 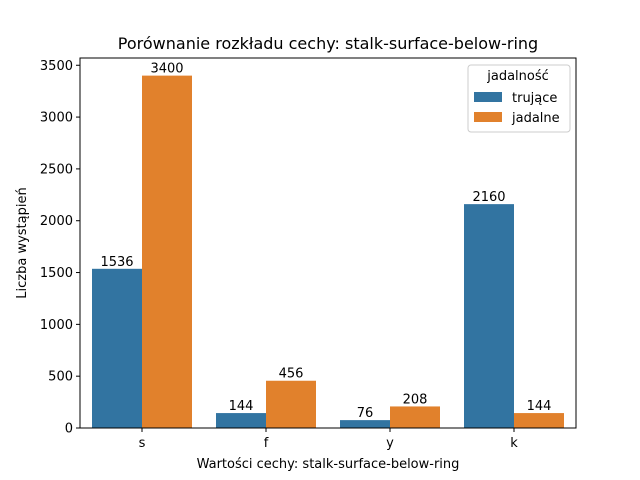 I want to click on bar-trujące-y, so click(x=365, y=424).